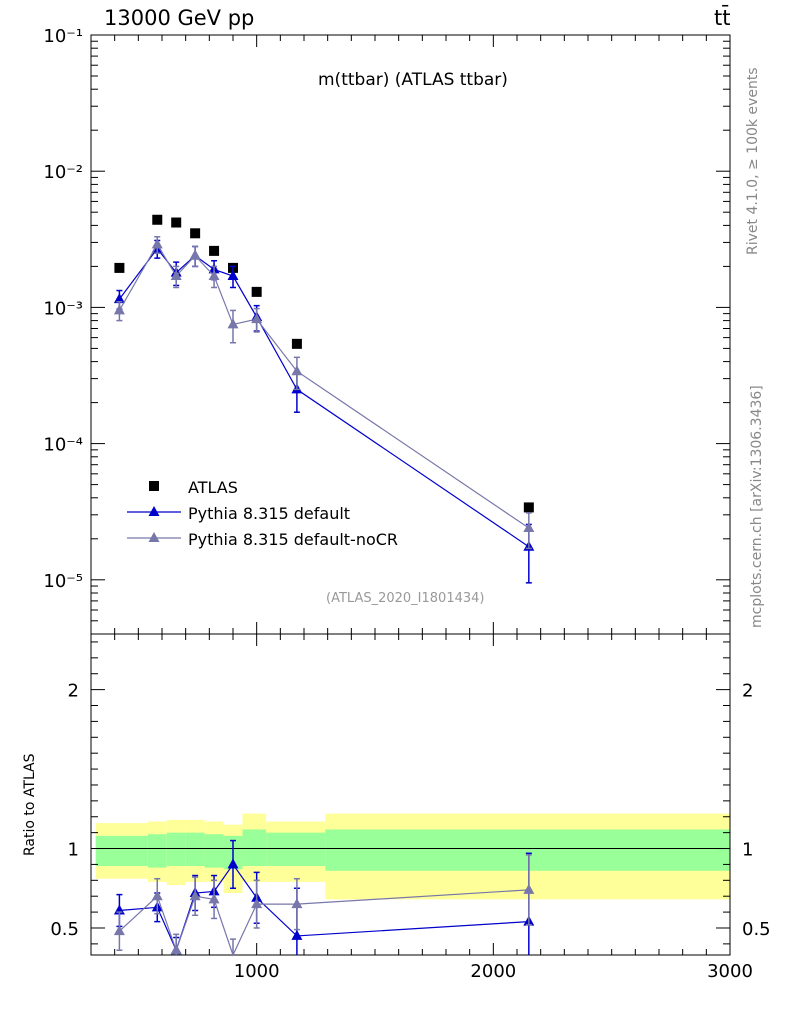  What do you see at coordinates (63, 581) in the screenshot?
I see `y-tick-label: 10⁻⁵` at bounding box center [63, 581].